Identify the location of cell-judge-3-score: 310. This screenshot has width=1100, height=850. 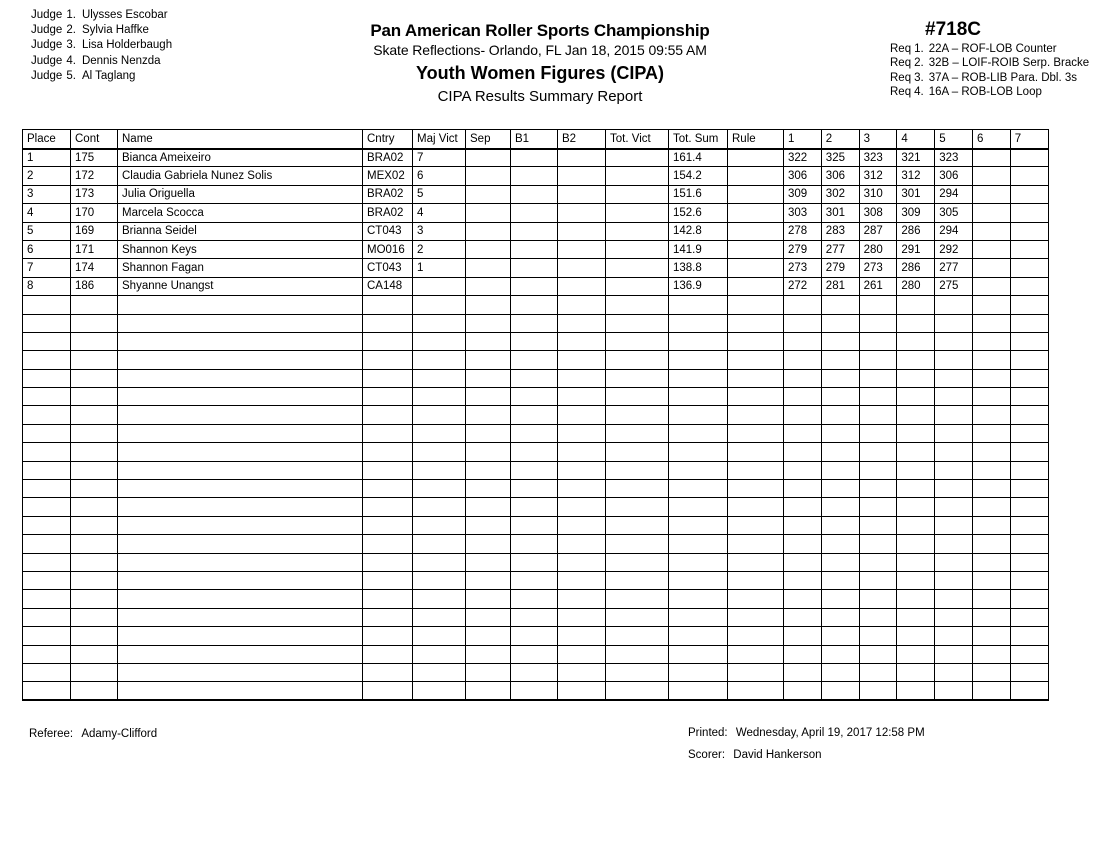
(878, 194).